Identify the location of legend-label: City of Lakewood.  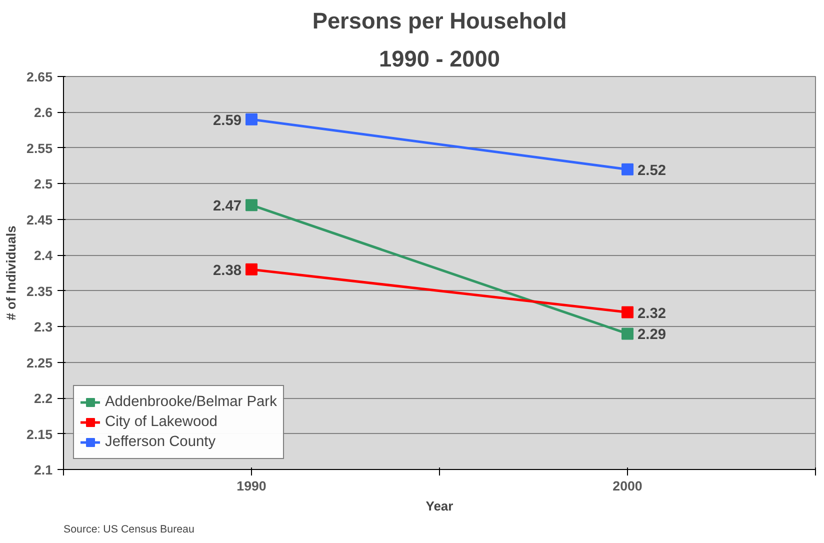
(161, 422).